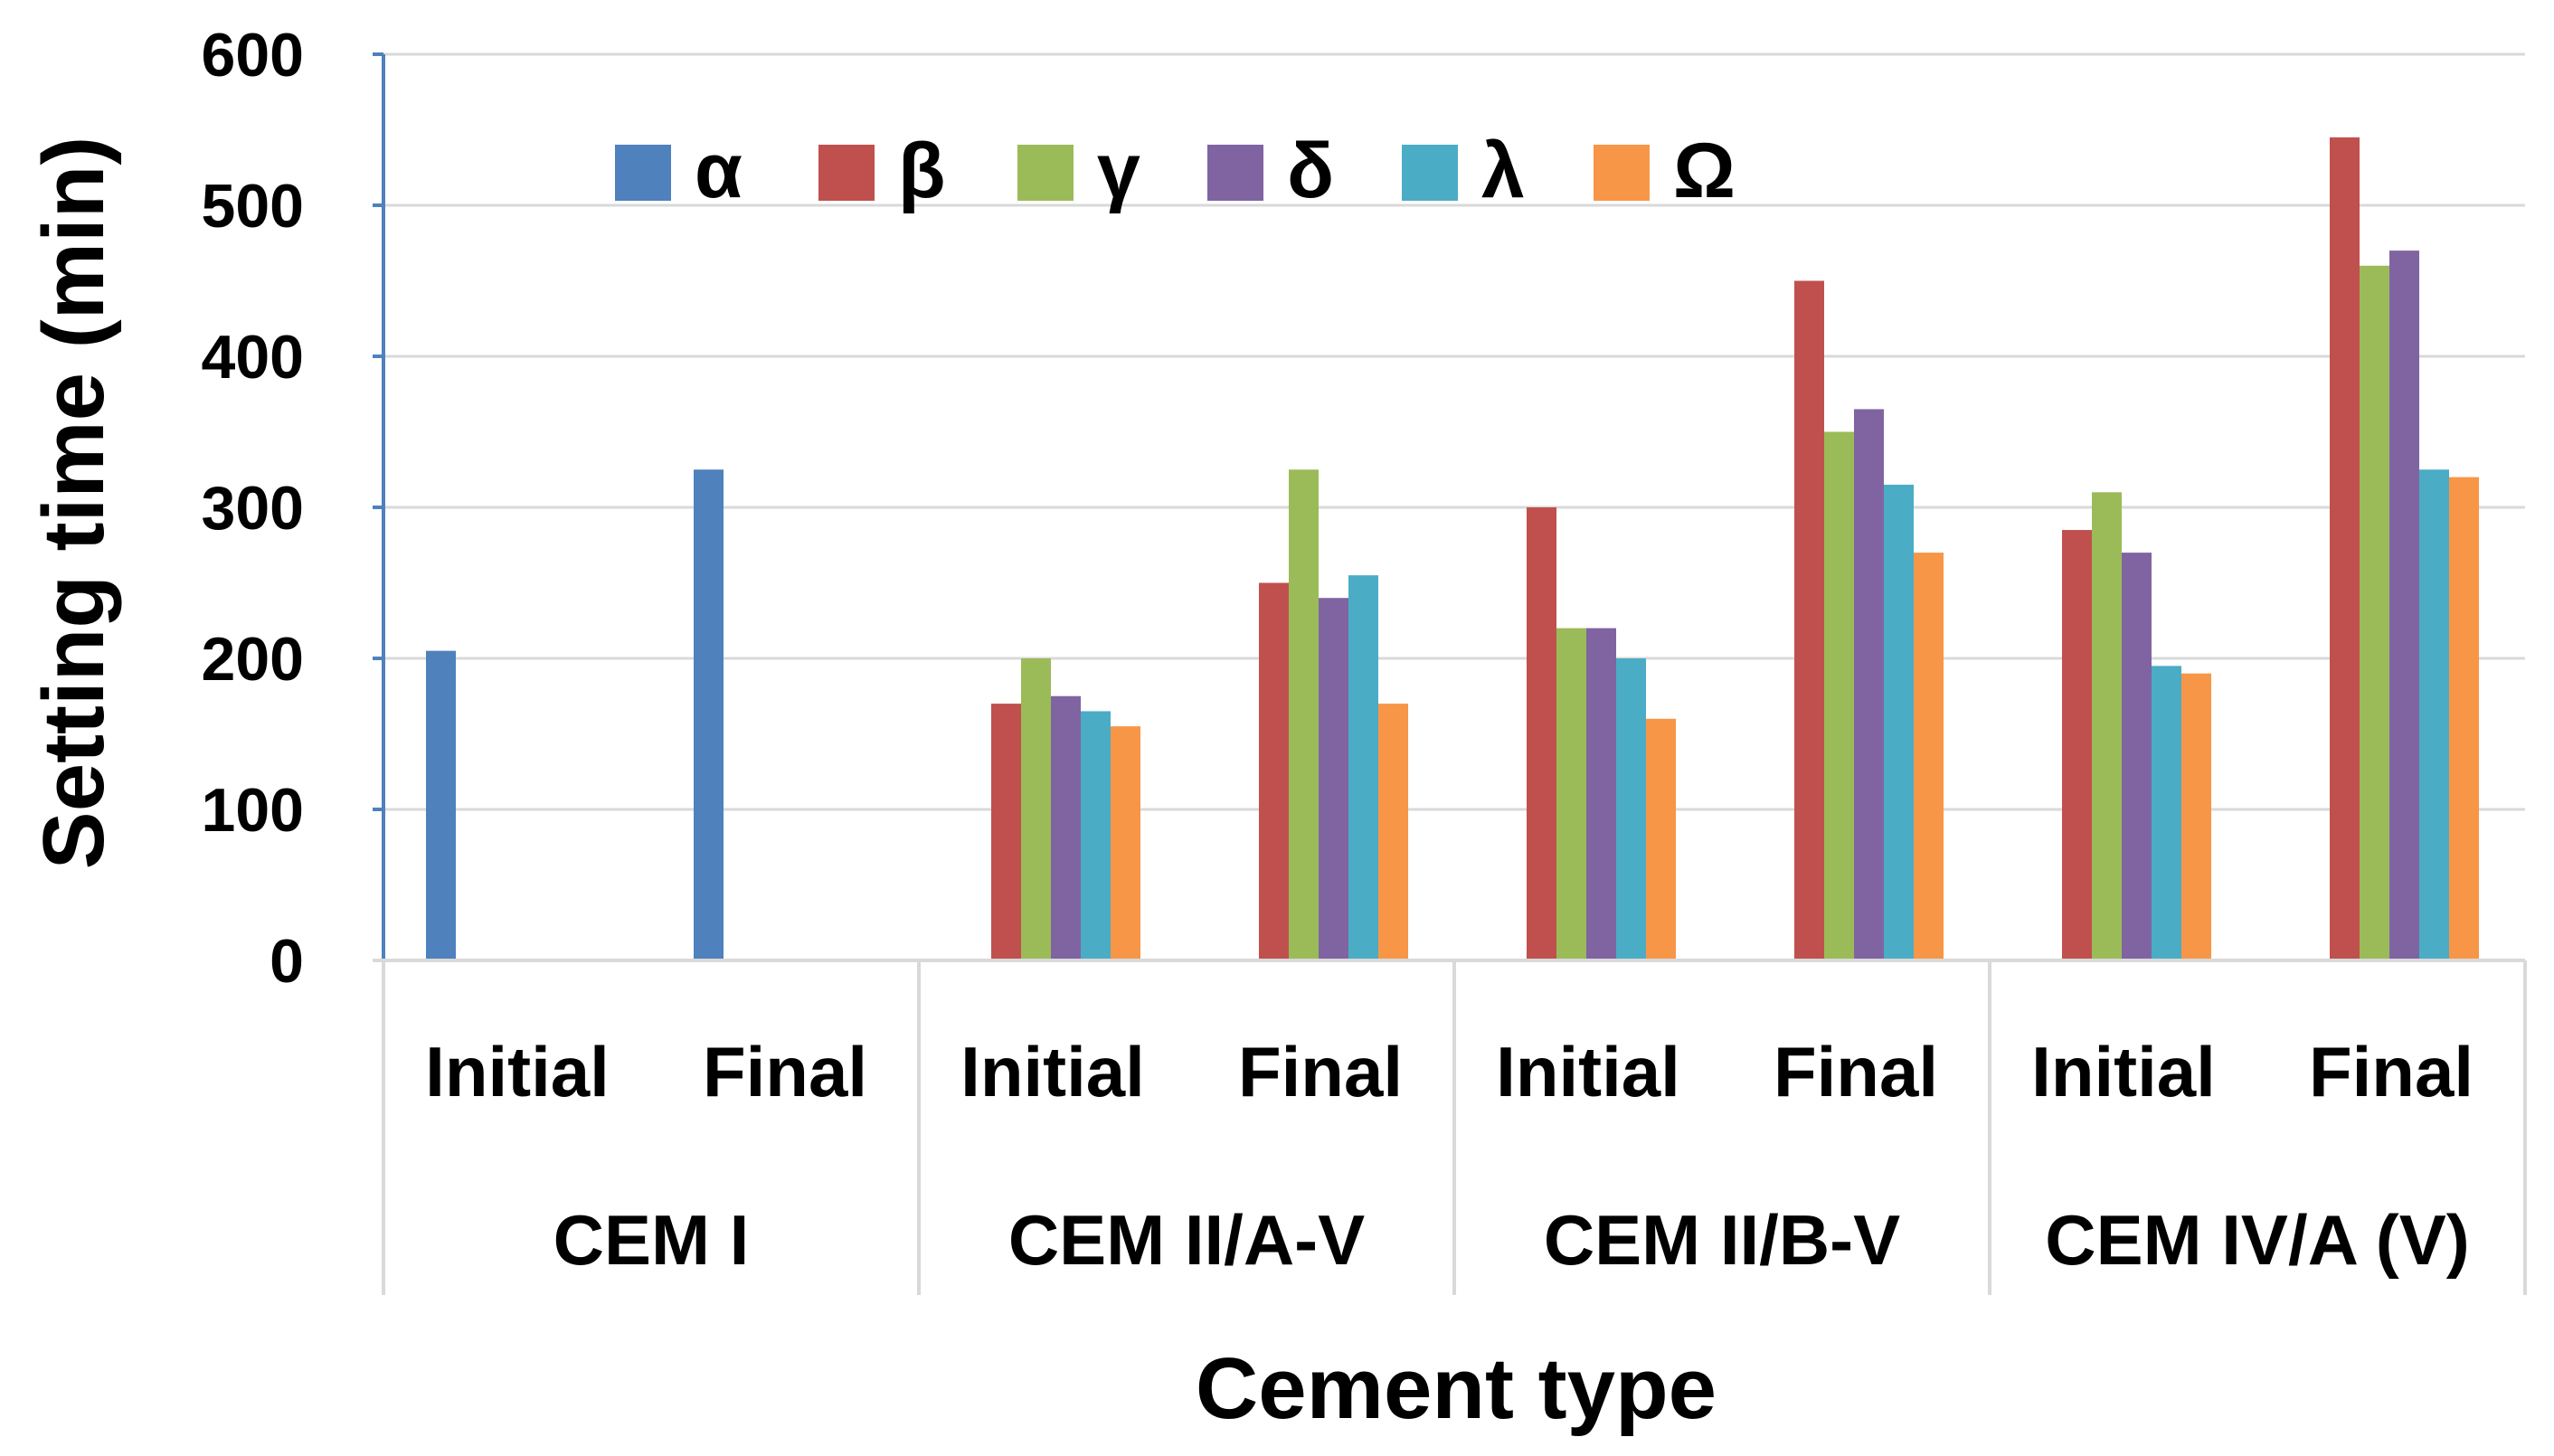  What do you see at coordinates (1503, 171) in the screenshot?
I see `legend-label: λ` at bounding box center [1503, 171].